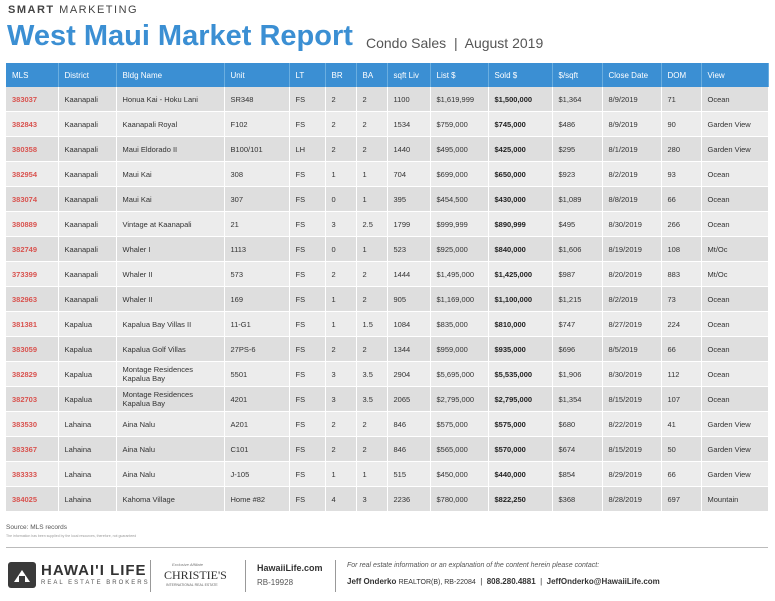 The width and height of the screenshot is (775, 601). Describe the element at coordinates (459, 349) in the screenshot. I see `table-cell: $959,000` at that location.